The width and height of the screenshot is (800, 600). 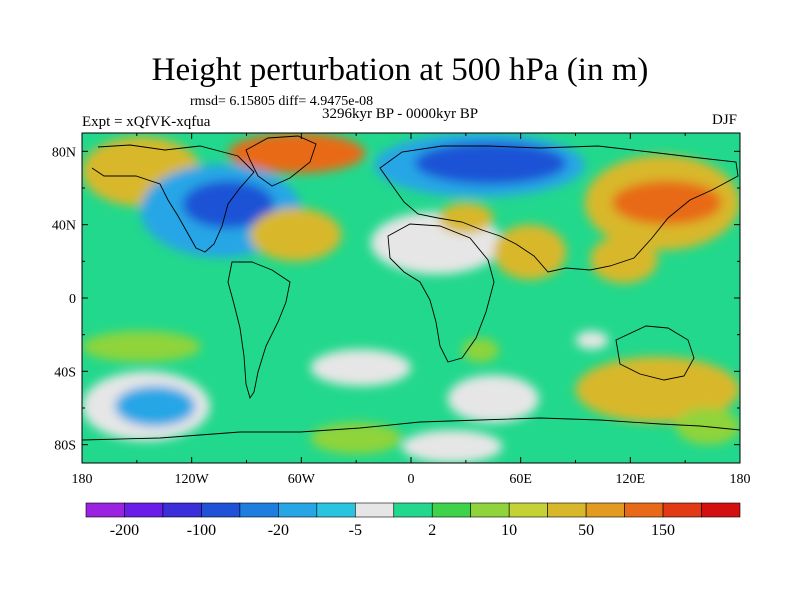 What do you see at coordinates (146, 122) in the screenshot?
I see `experiment-label: Expt = xQfVK-xqfua` at bounding box center [146, 122].